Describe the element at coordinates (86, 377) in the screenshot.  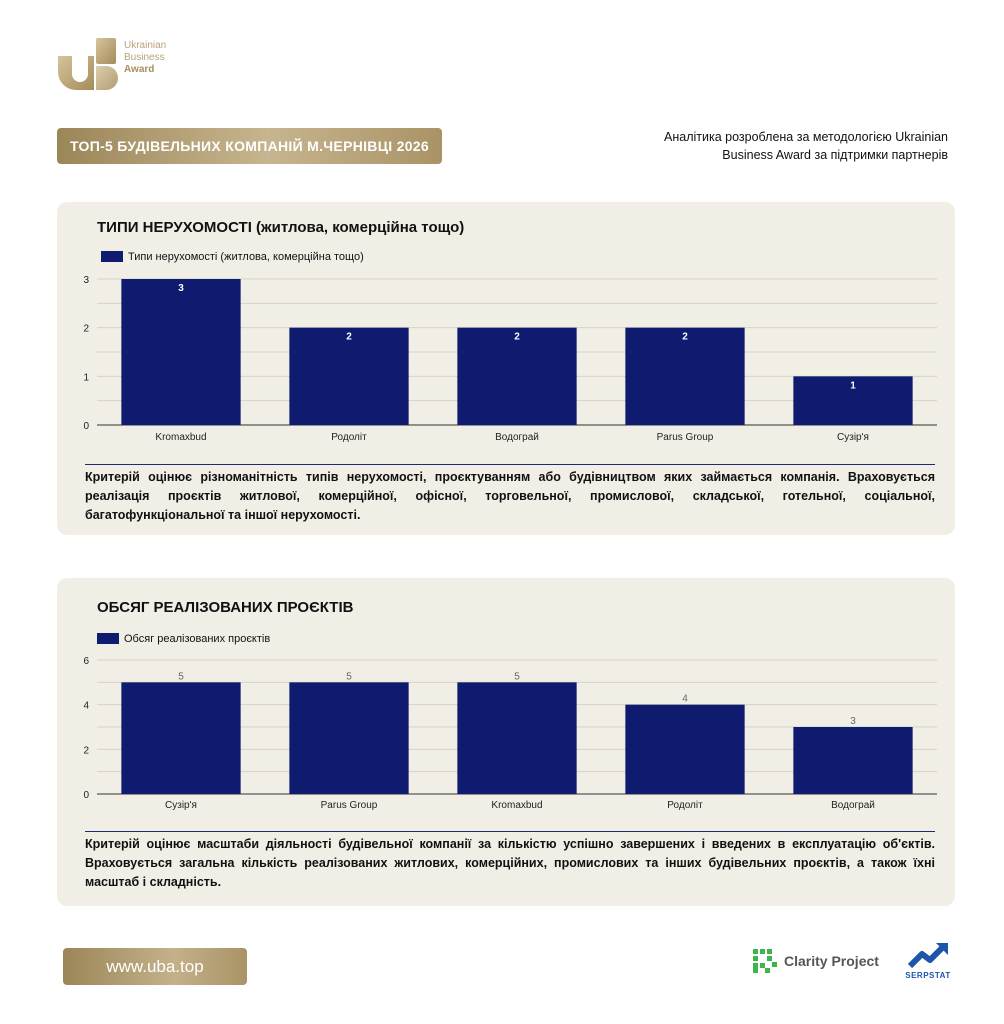
I see `y-tick-label: 1` at that location.